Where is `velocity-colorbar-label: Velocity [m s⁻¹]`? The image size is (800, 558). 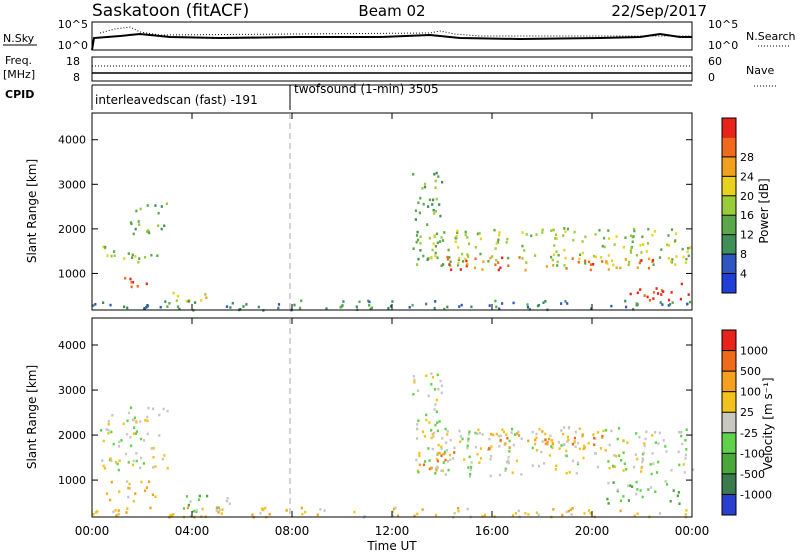 velocity-colorbar-label: Velocity [m s⁻¹] is located at coordinates (768, 423).